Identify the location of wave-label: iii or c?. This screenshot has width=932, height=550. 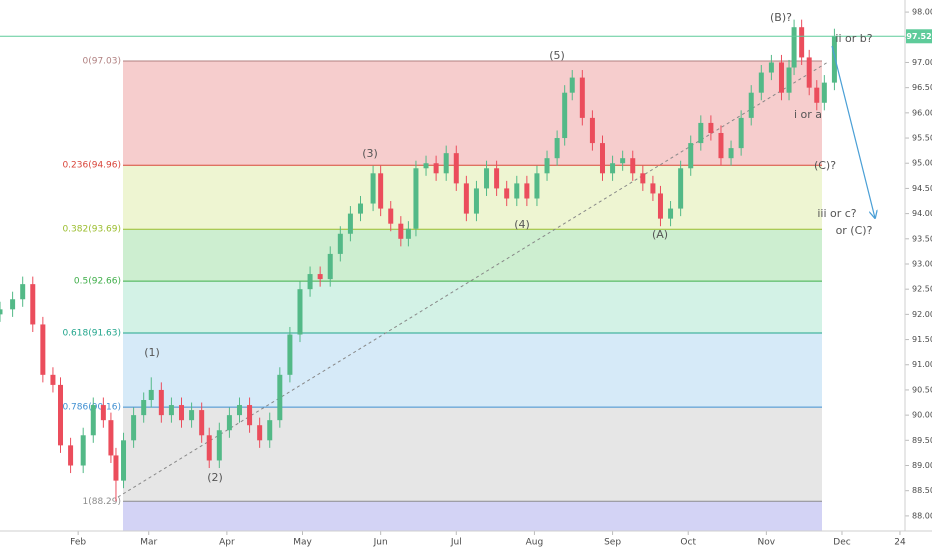
(836, 213).